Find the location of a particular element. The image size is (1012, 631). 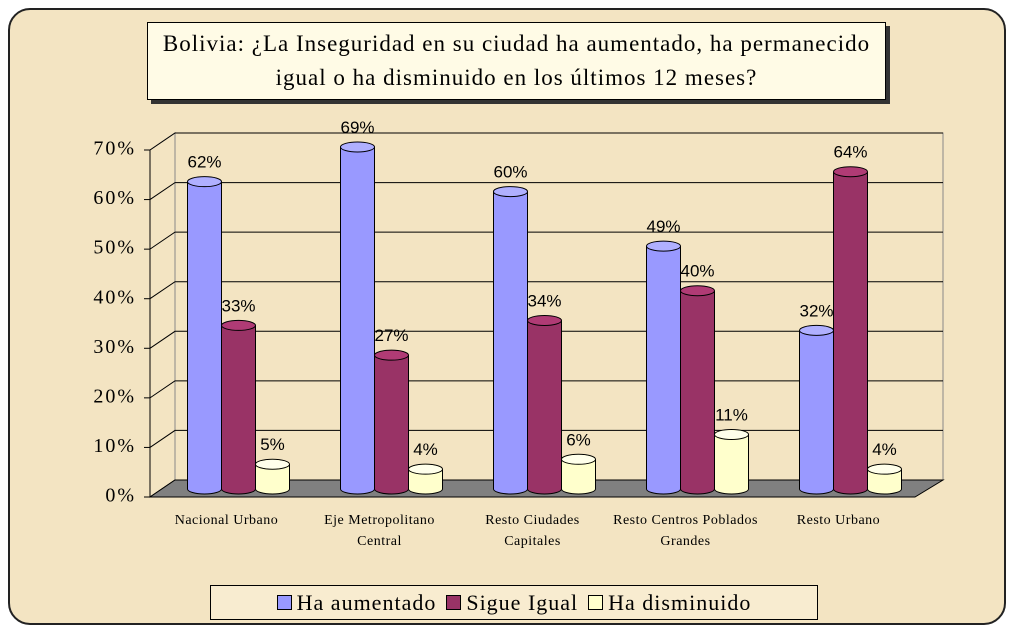

legend-item: Ha aumentado is located at coordinates (356, 602).